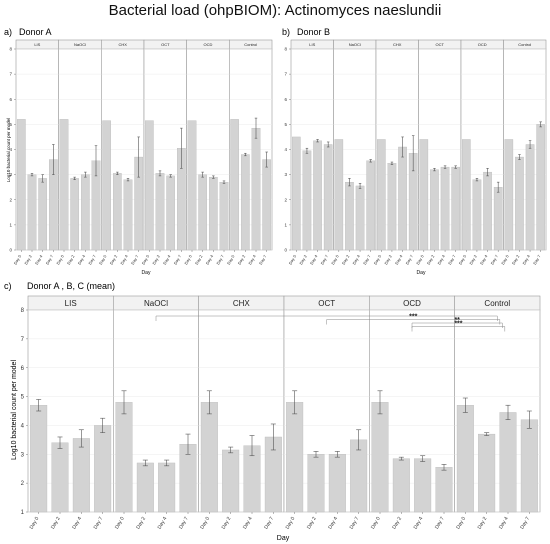  I want to click on facet-strip-label: Control, so click(497, 303).